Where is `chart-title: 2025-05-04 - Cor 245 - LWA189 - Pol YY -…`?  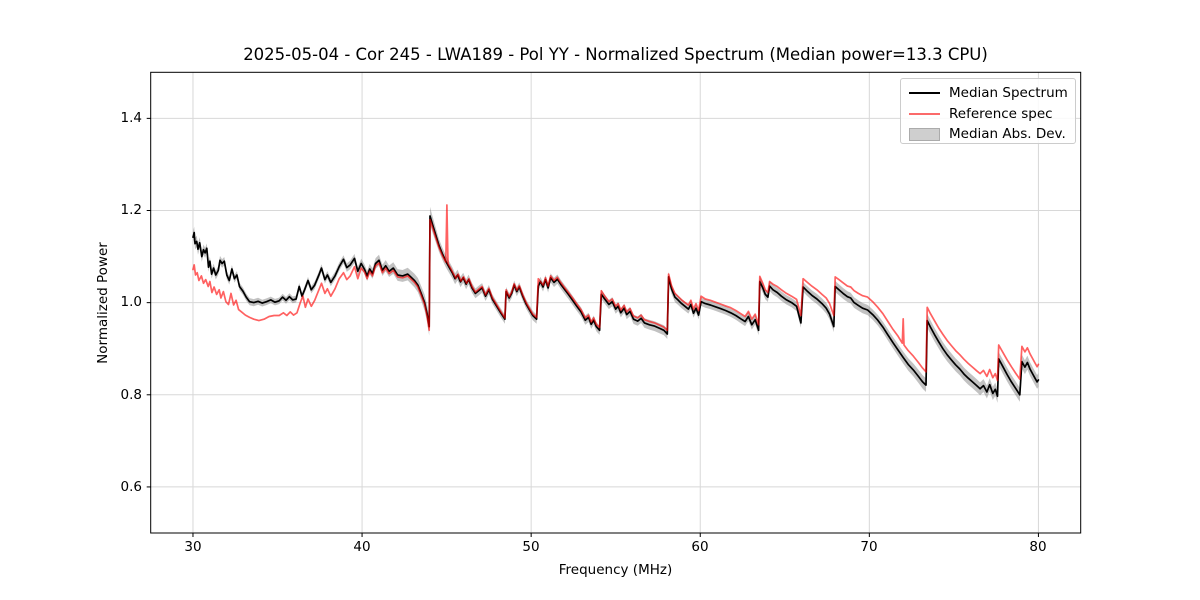
chart-title: 2025-05-04 - Cor 245 - LWA189 - Pol YY -… is located at coordinates (615, 54).